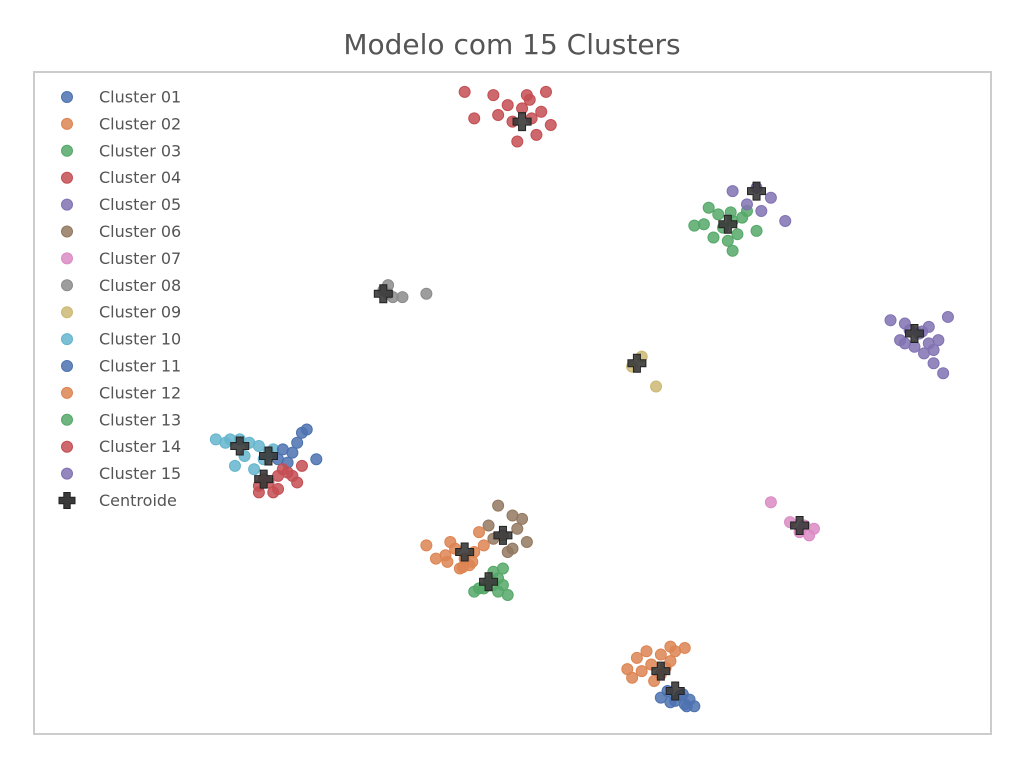 The image size is (1024, 768). I want to click on legend-marker-centroid, so click(67, 500).